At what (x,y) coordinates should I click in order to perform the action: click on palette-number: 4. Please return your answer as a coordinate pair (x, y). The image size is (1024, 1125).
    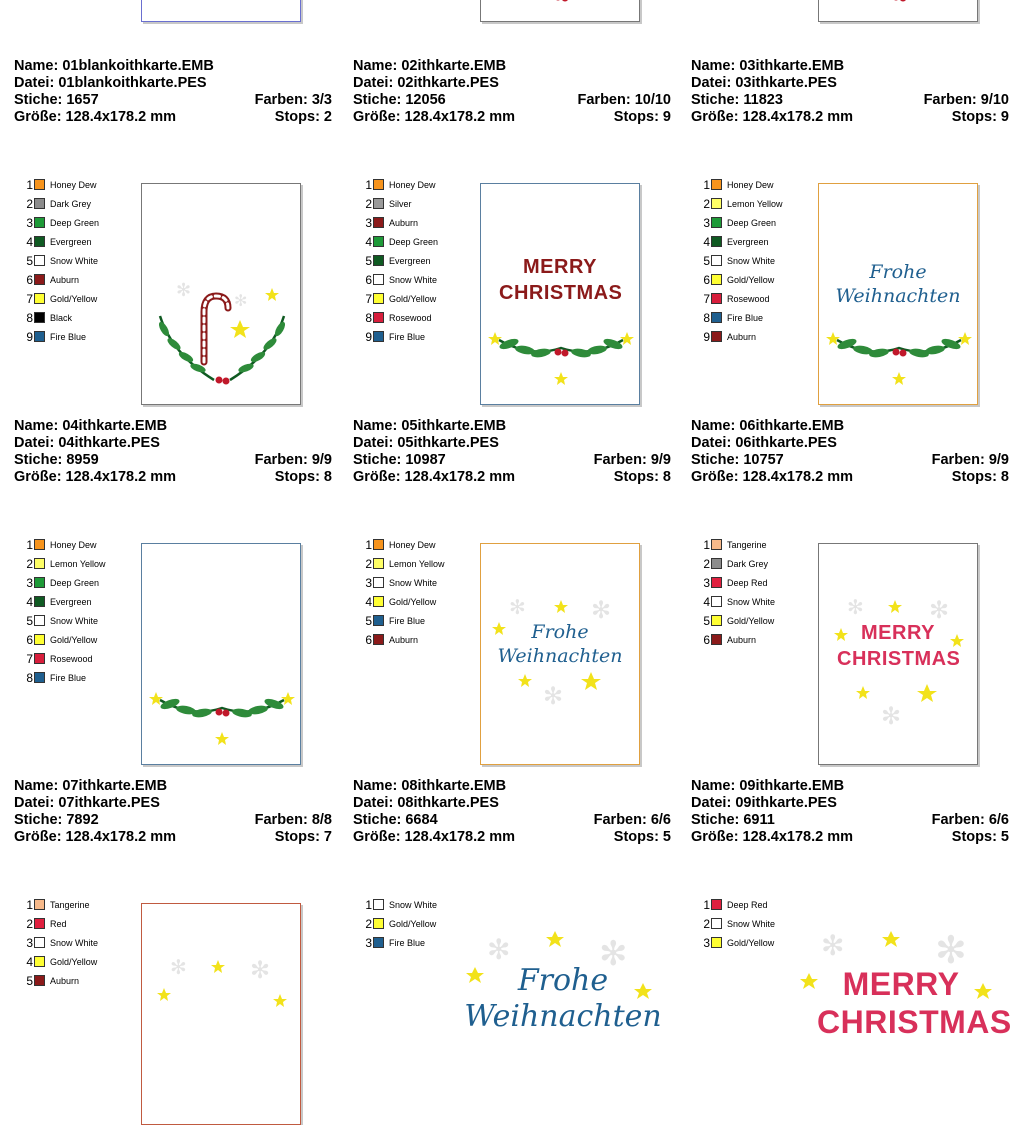
    Looking at the image, I should click on (29, 961).